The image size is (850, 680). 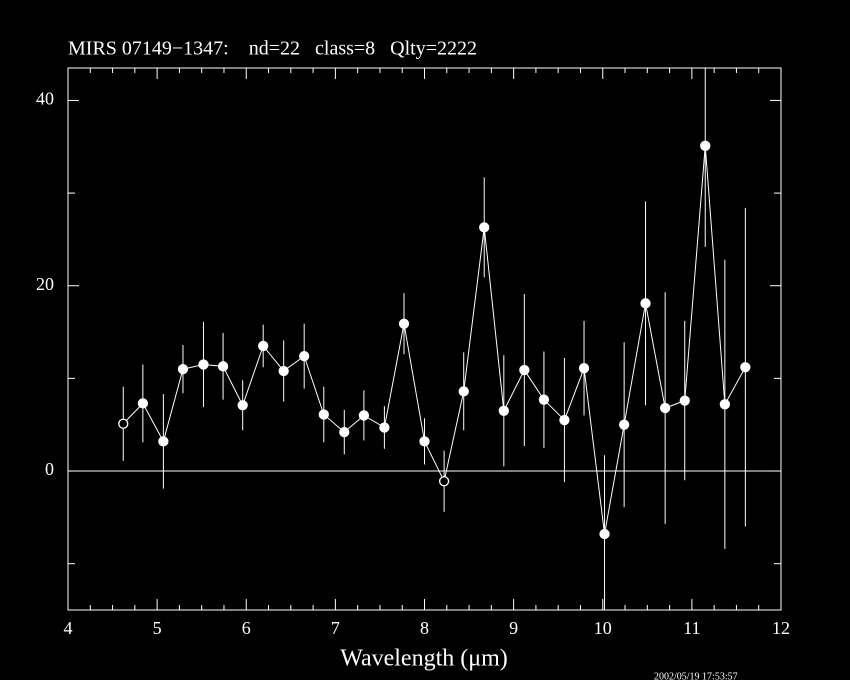 What do you see at coordinates (691, 628) in the screenshot?
I see `x-tick-label: 11` at bounding box center [691, 628].